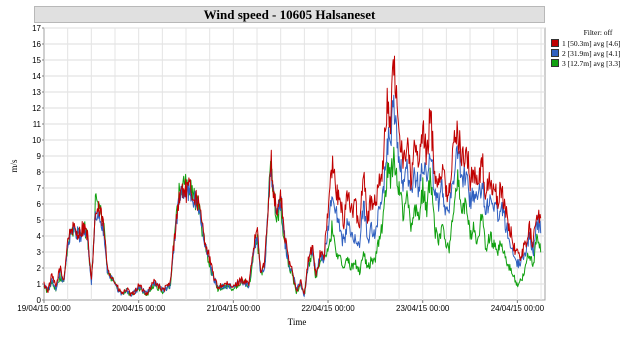 This screenshot has width=639, height=339. I want to click on legend-item-series-1: 1 [50.3m] avg [4.6], so click(594, 43).